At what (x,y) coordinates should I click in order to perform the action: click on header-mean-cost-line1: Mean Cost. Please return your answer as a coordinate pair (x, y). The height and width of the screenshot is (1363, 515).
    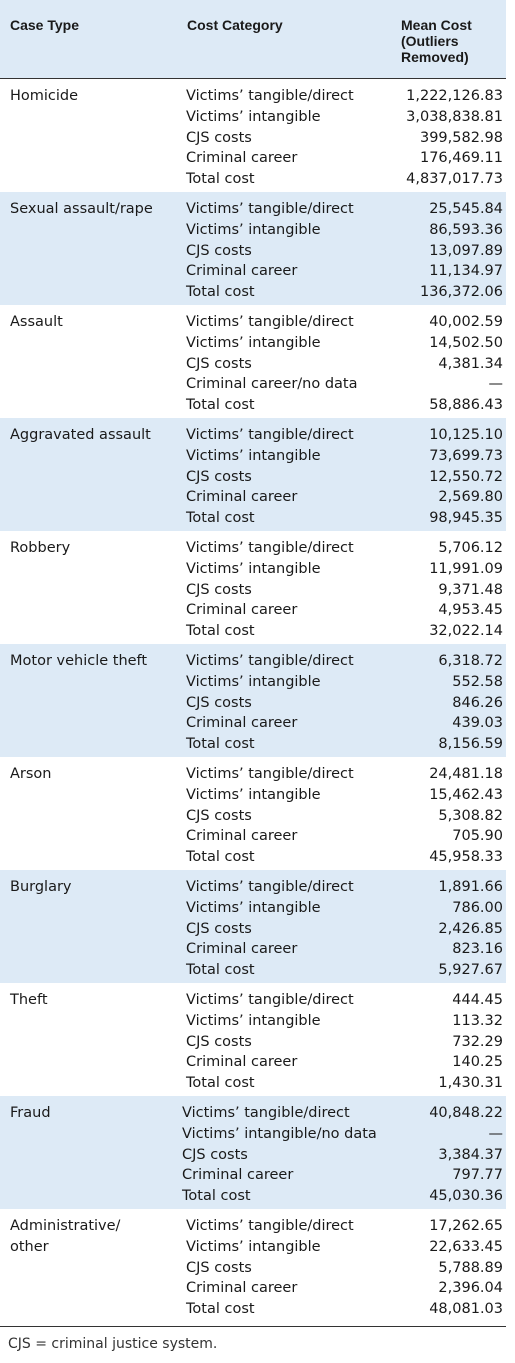
    Looking at the image, I should click on (436, 25).